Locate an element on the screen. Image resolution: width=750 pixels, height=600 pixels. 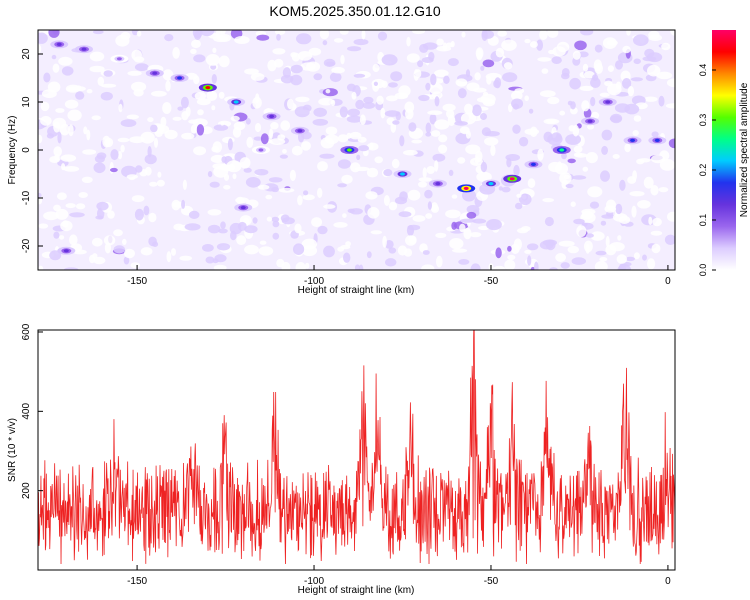
x-tick-label: -100 is located at coordinates (314, 581).